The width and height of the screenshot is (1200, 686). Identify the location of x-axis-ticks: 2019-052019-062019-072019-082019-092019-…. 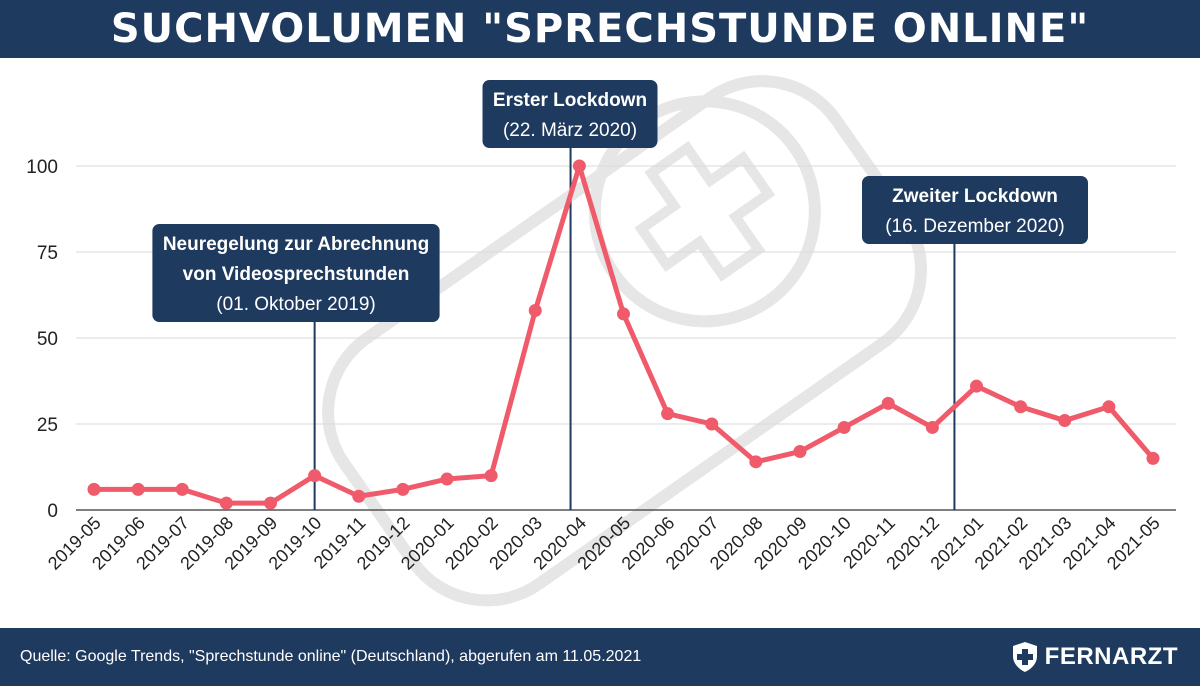
(604, 543).